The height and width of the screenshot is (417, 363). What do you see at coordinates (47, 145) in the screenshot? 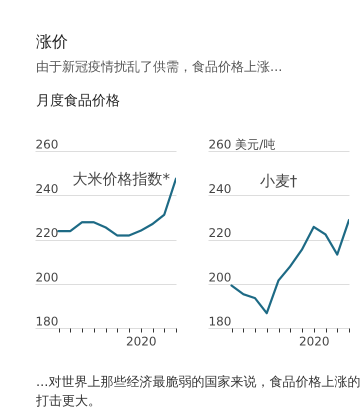
I see `y-tick-label: 260` at bounding box center [47, 145].